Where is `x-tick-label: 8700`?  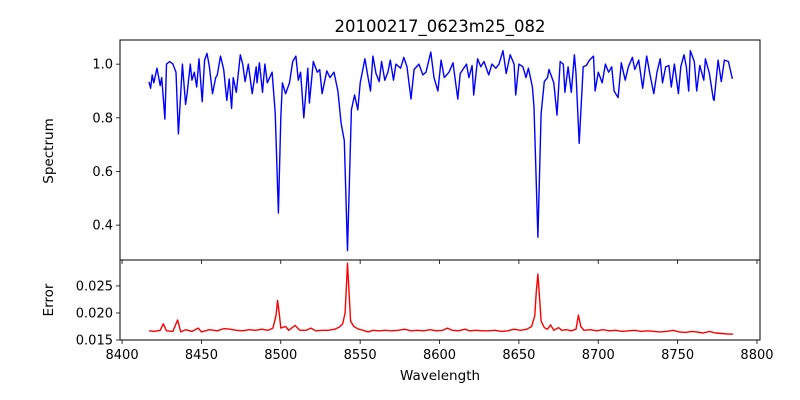 x-tick-label: 8700 is located at coordinates (598, 355).